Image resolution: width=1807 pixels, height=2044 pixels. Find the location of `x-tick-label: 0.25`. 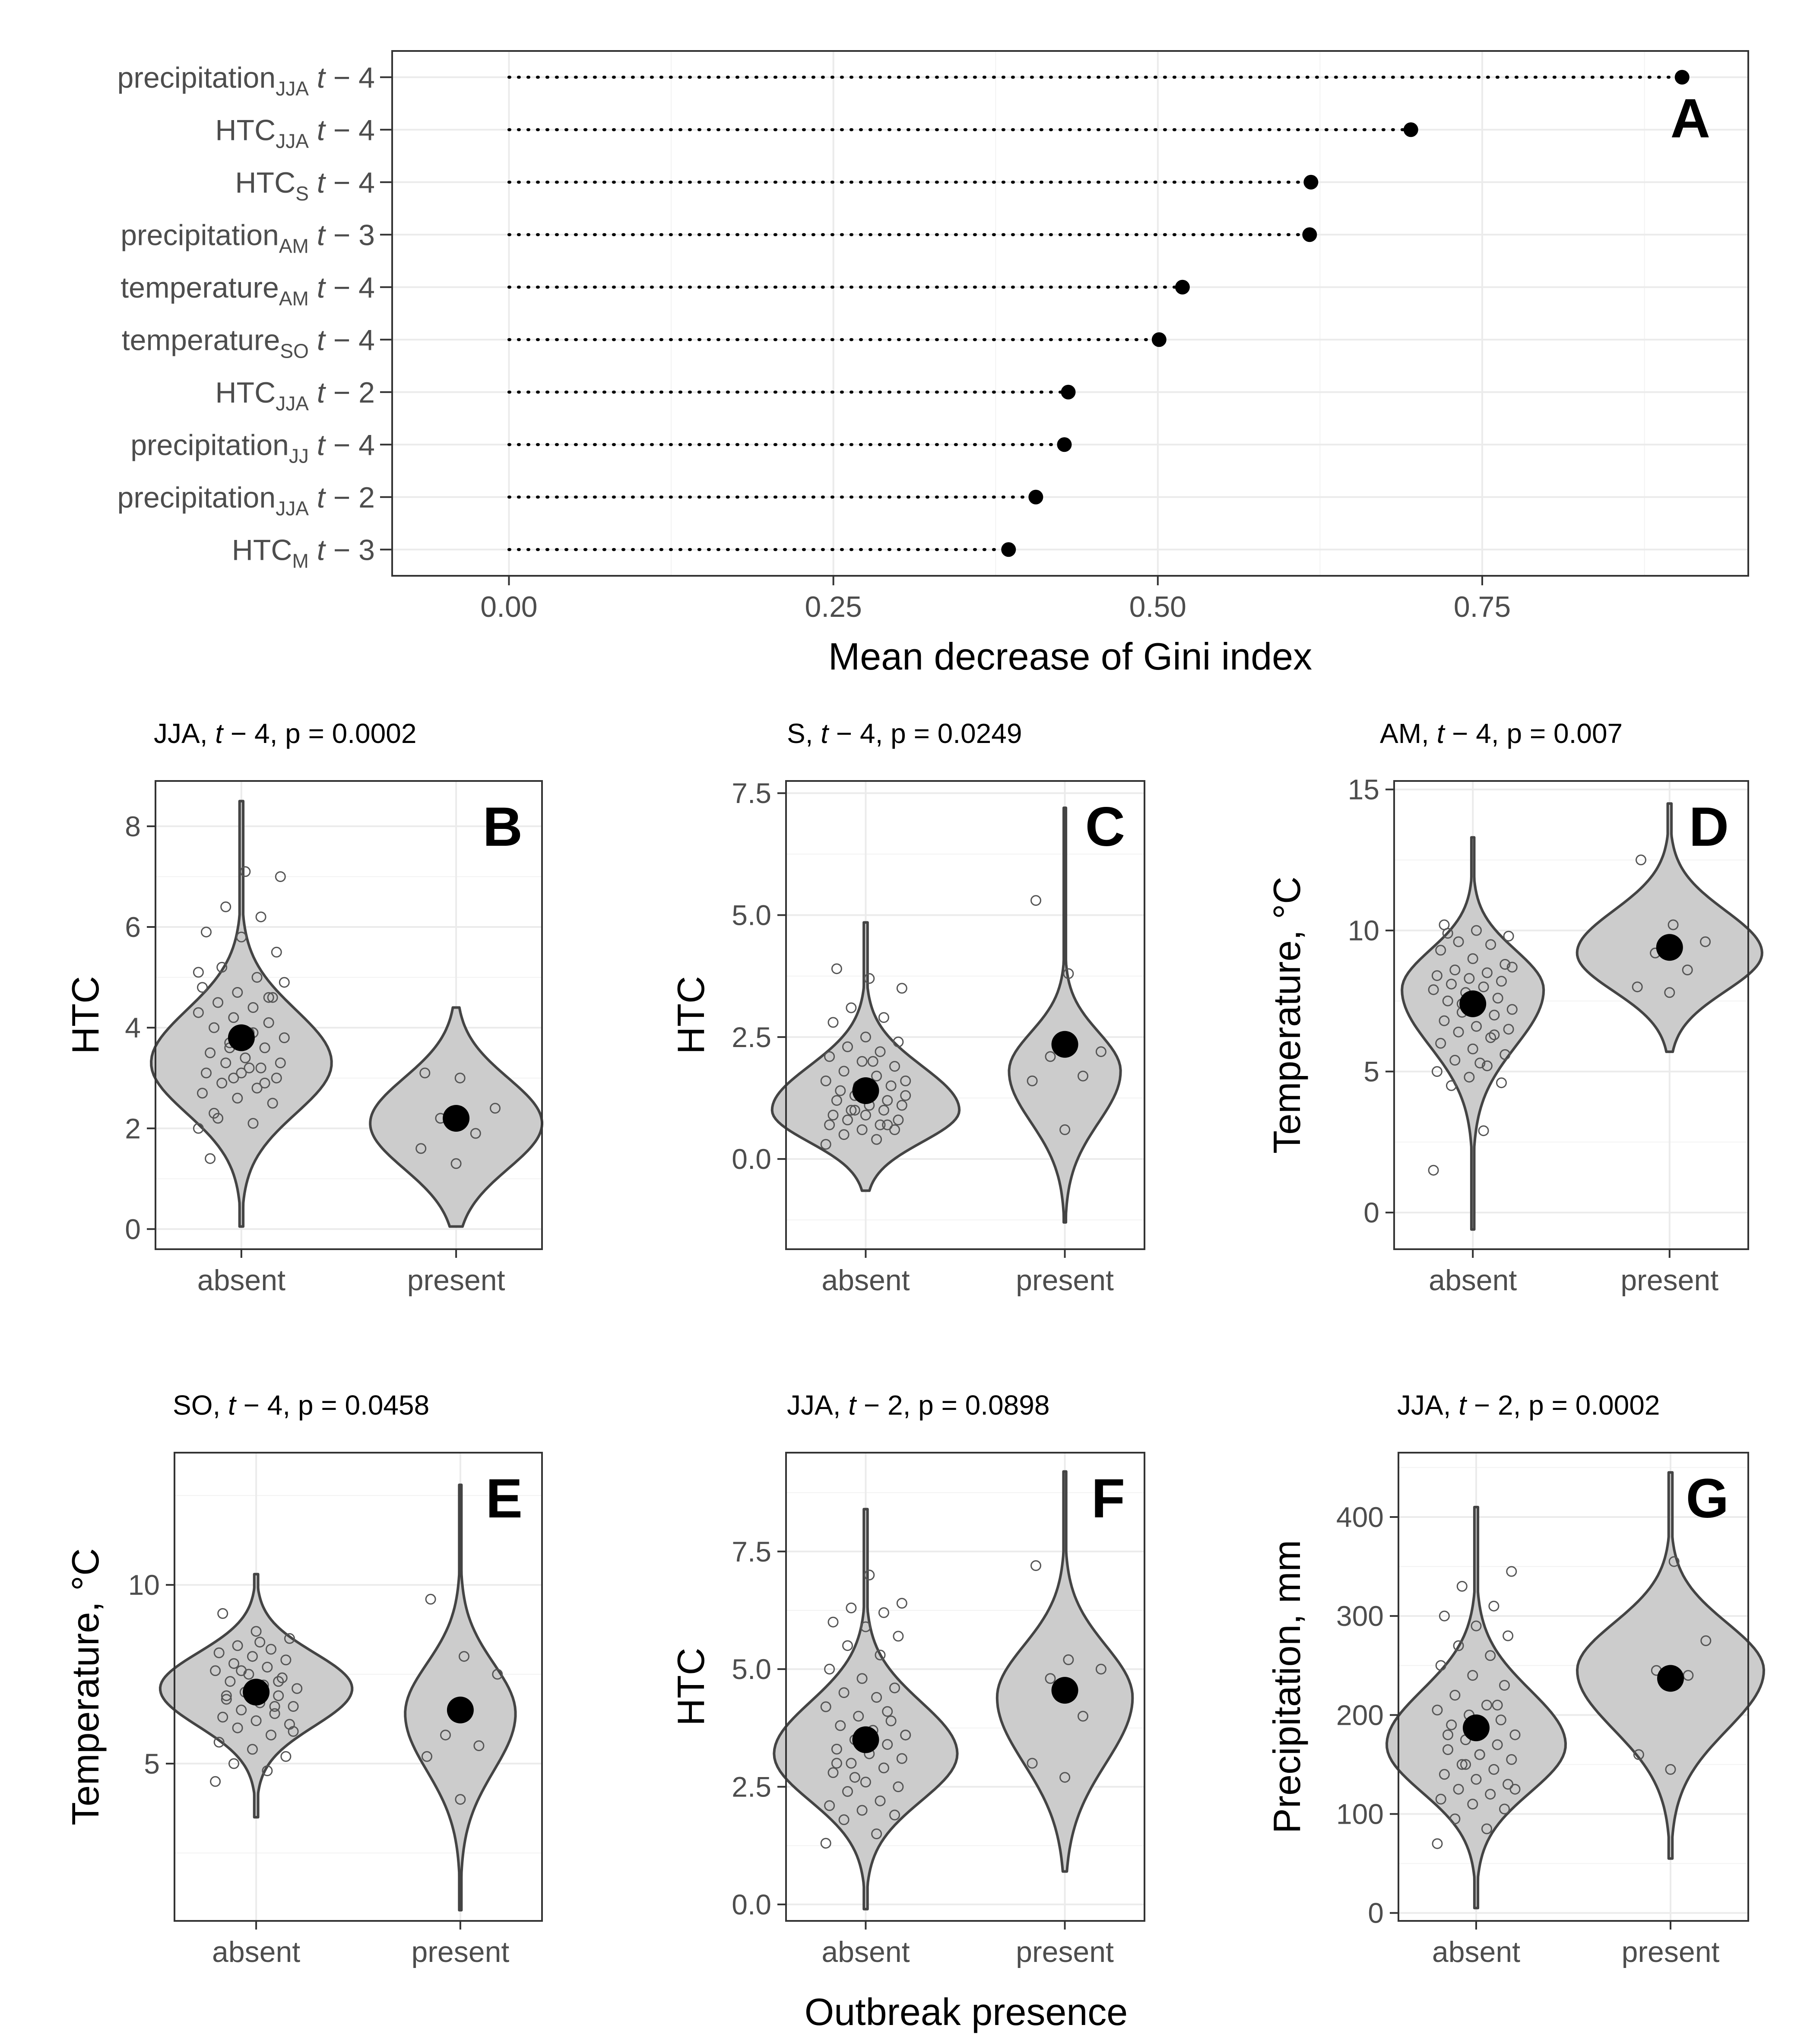

x-tick-label: 0.25 is located at coordinates (833, 606).